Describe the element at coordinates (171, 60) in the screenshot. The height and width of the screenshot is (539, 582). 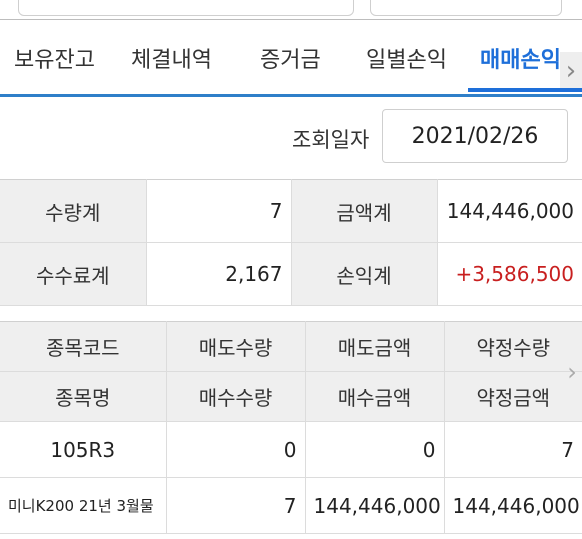
I see `tab-executions: 체결내역` at that location.